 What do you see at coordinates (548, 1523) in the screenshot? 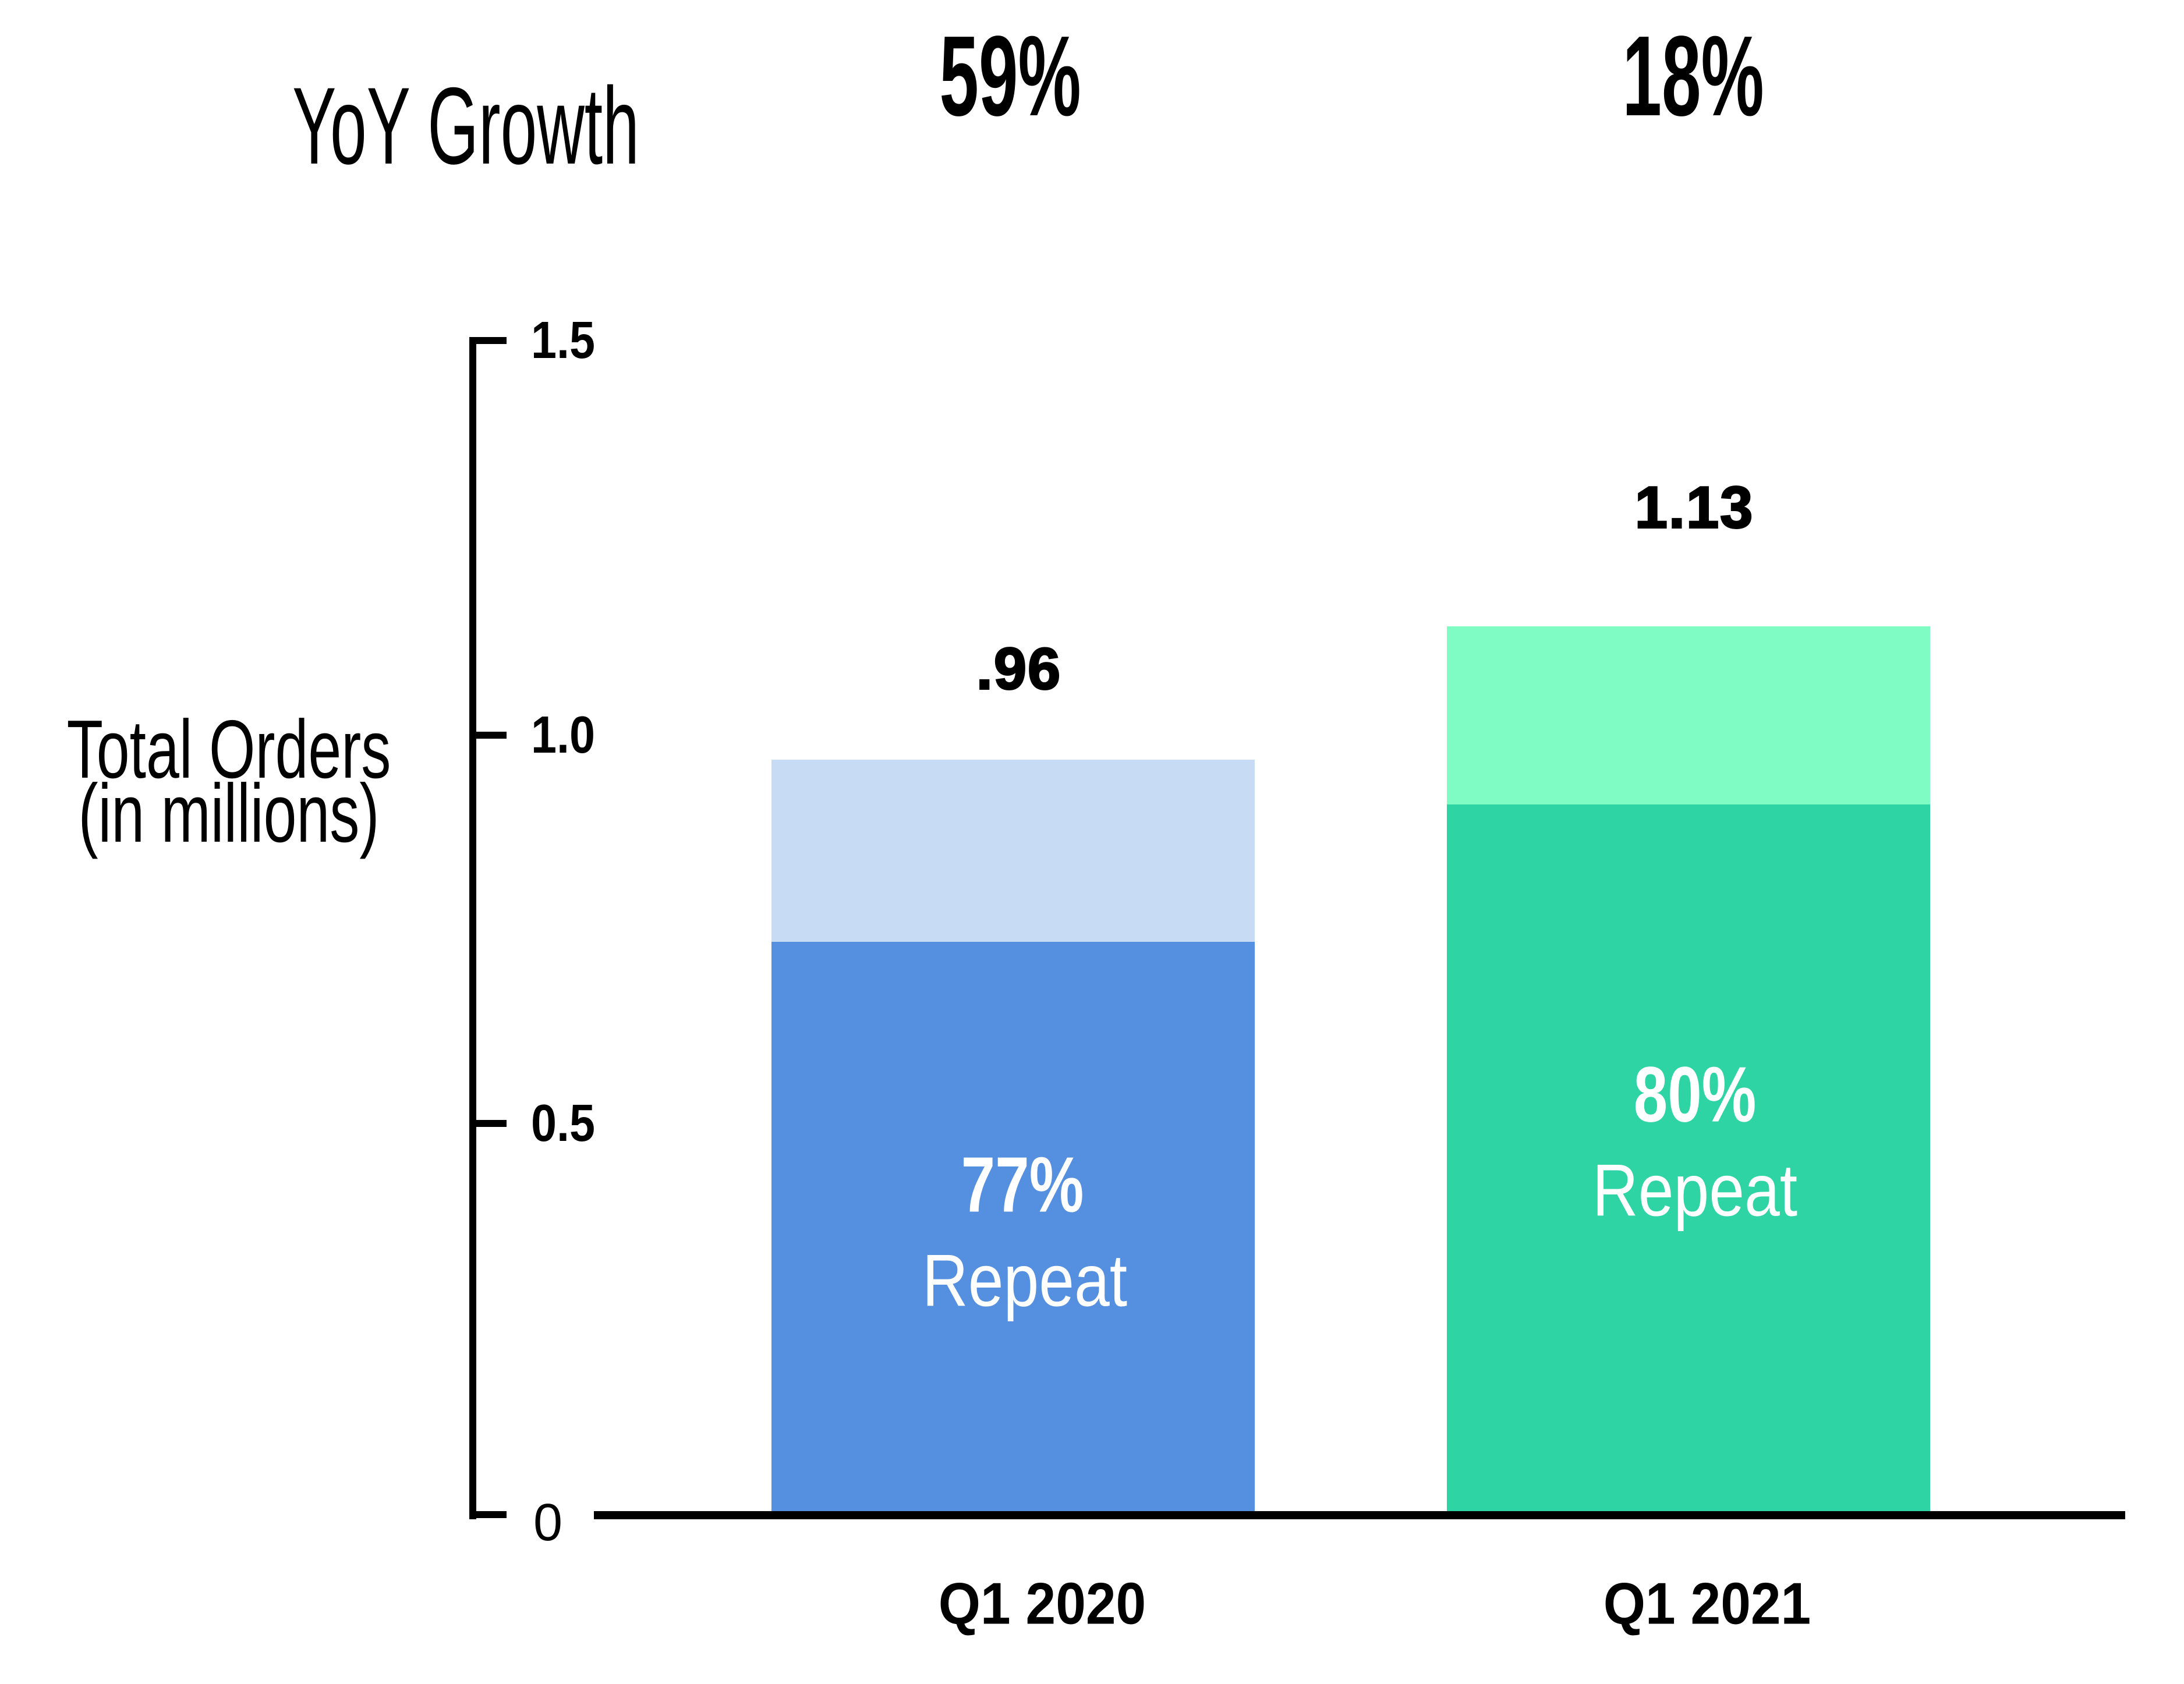
I see `y-tick-label-0: 0` at bounding box center [548, 1523].